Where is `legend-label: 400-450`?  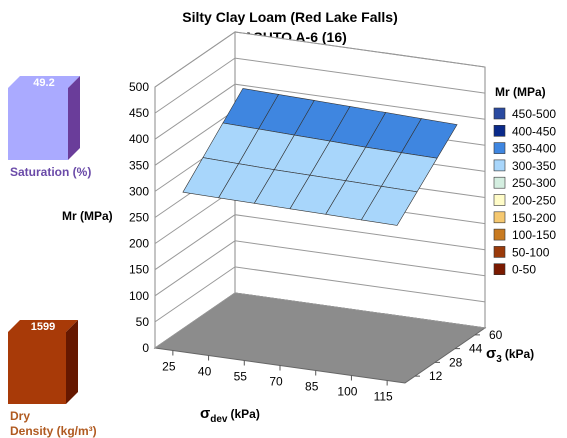
legend-label: 400-450 is located at coordinates (534, 131).